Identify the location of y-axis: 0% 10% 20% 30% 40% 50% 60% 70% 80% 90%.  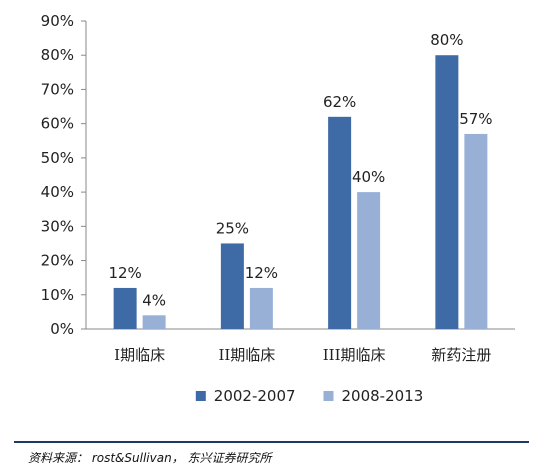
(64, 175).